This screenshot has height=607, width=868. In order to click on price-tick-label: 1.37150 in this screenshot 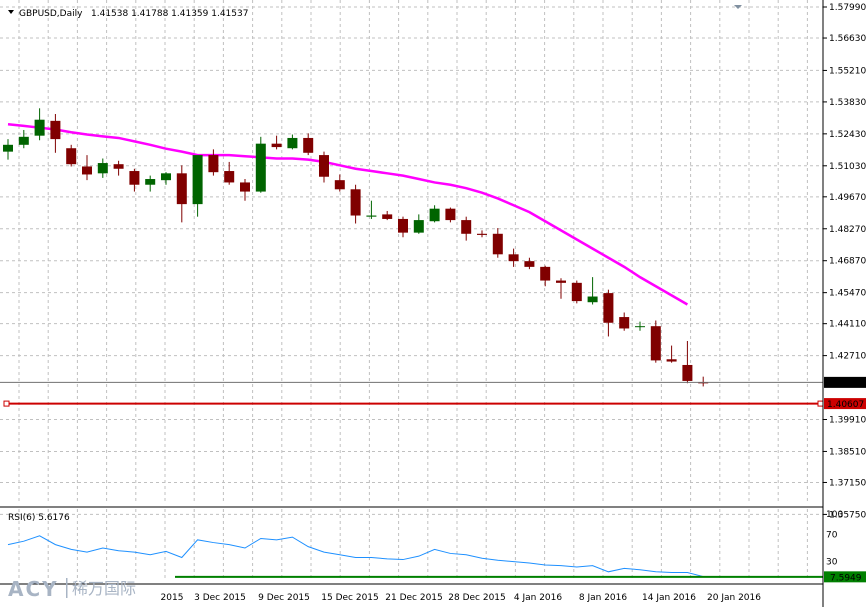, I will do `click(847, 483)`.